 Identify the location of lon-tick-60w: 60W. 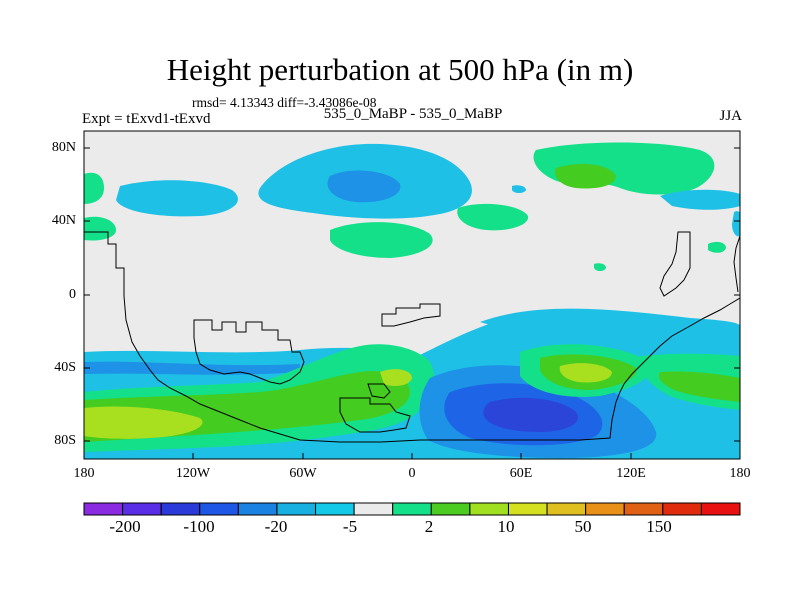
(303, 473).